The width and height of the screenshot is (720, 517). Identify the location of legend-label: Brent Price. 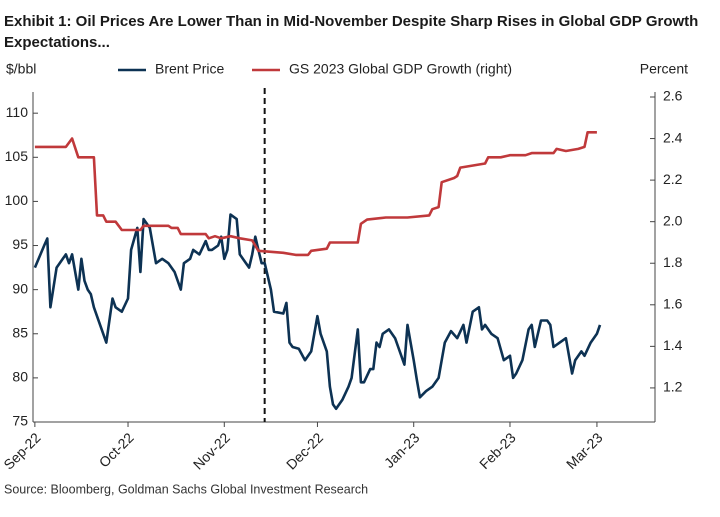
(189, 69).